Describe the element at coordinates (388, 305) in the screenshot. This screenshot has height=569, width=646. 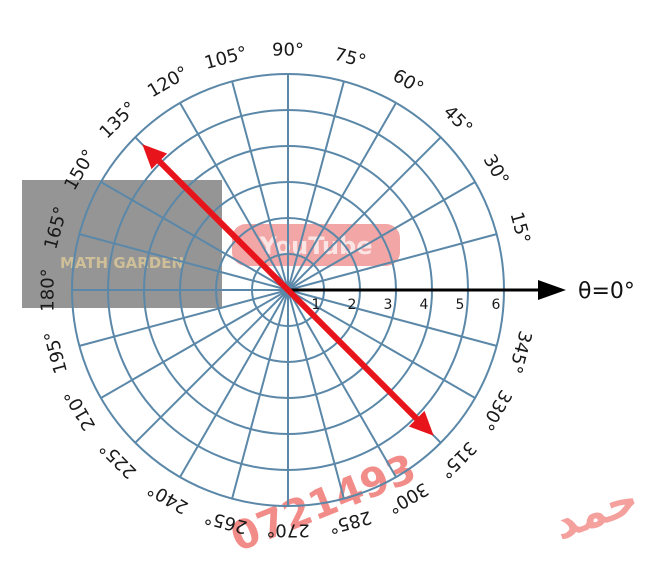
I see `radius-label-3: 3` at that location.